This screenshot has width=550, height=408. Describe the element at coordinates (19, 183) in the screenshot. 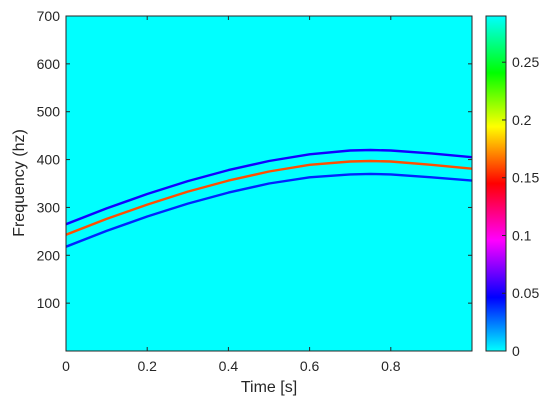

I see `y-axis-label: Frequency (hz)` at that location.